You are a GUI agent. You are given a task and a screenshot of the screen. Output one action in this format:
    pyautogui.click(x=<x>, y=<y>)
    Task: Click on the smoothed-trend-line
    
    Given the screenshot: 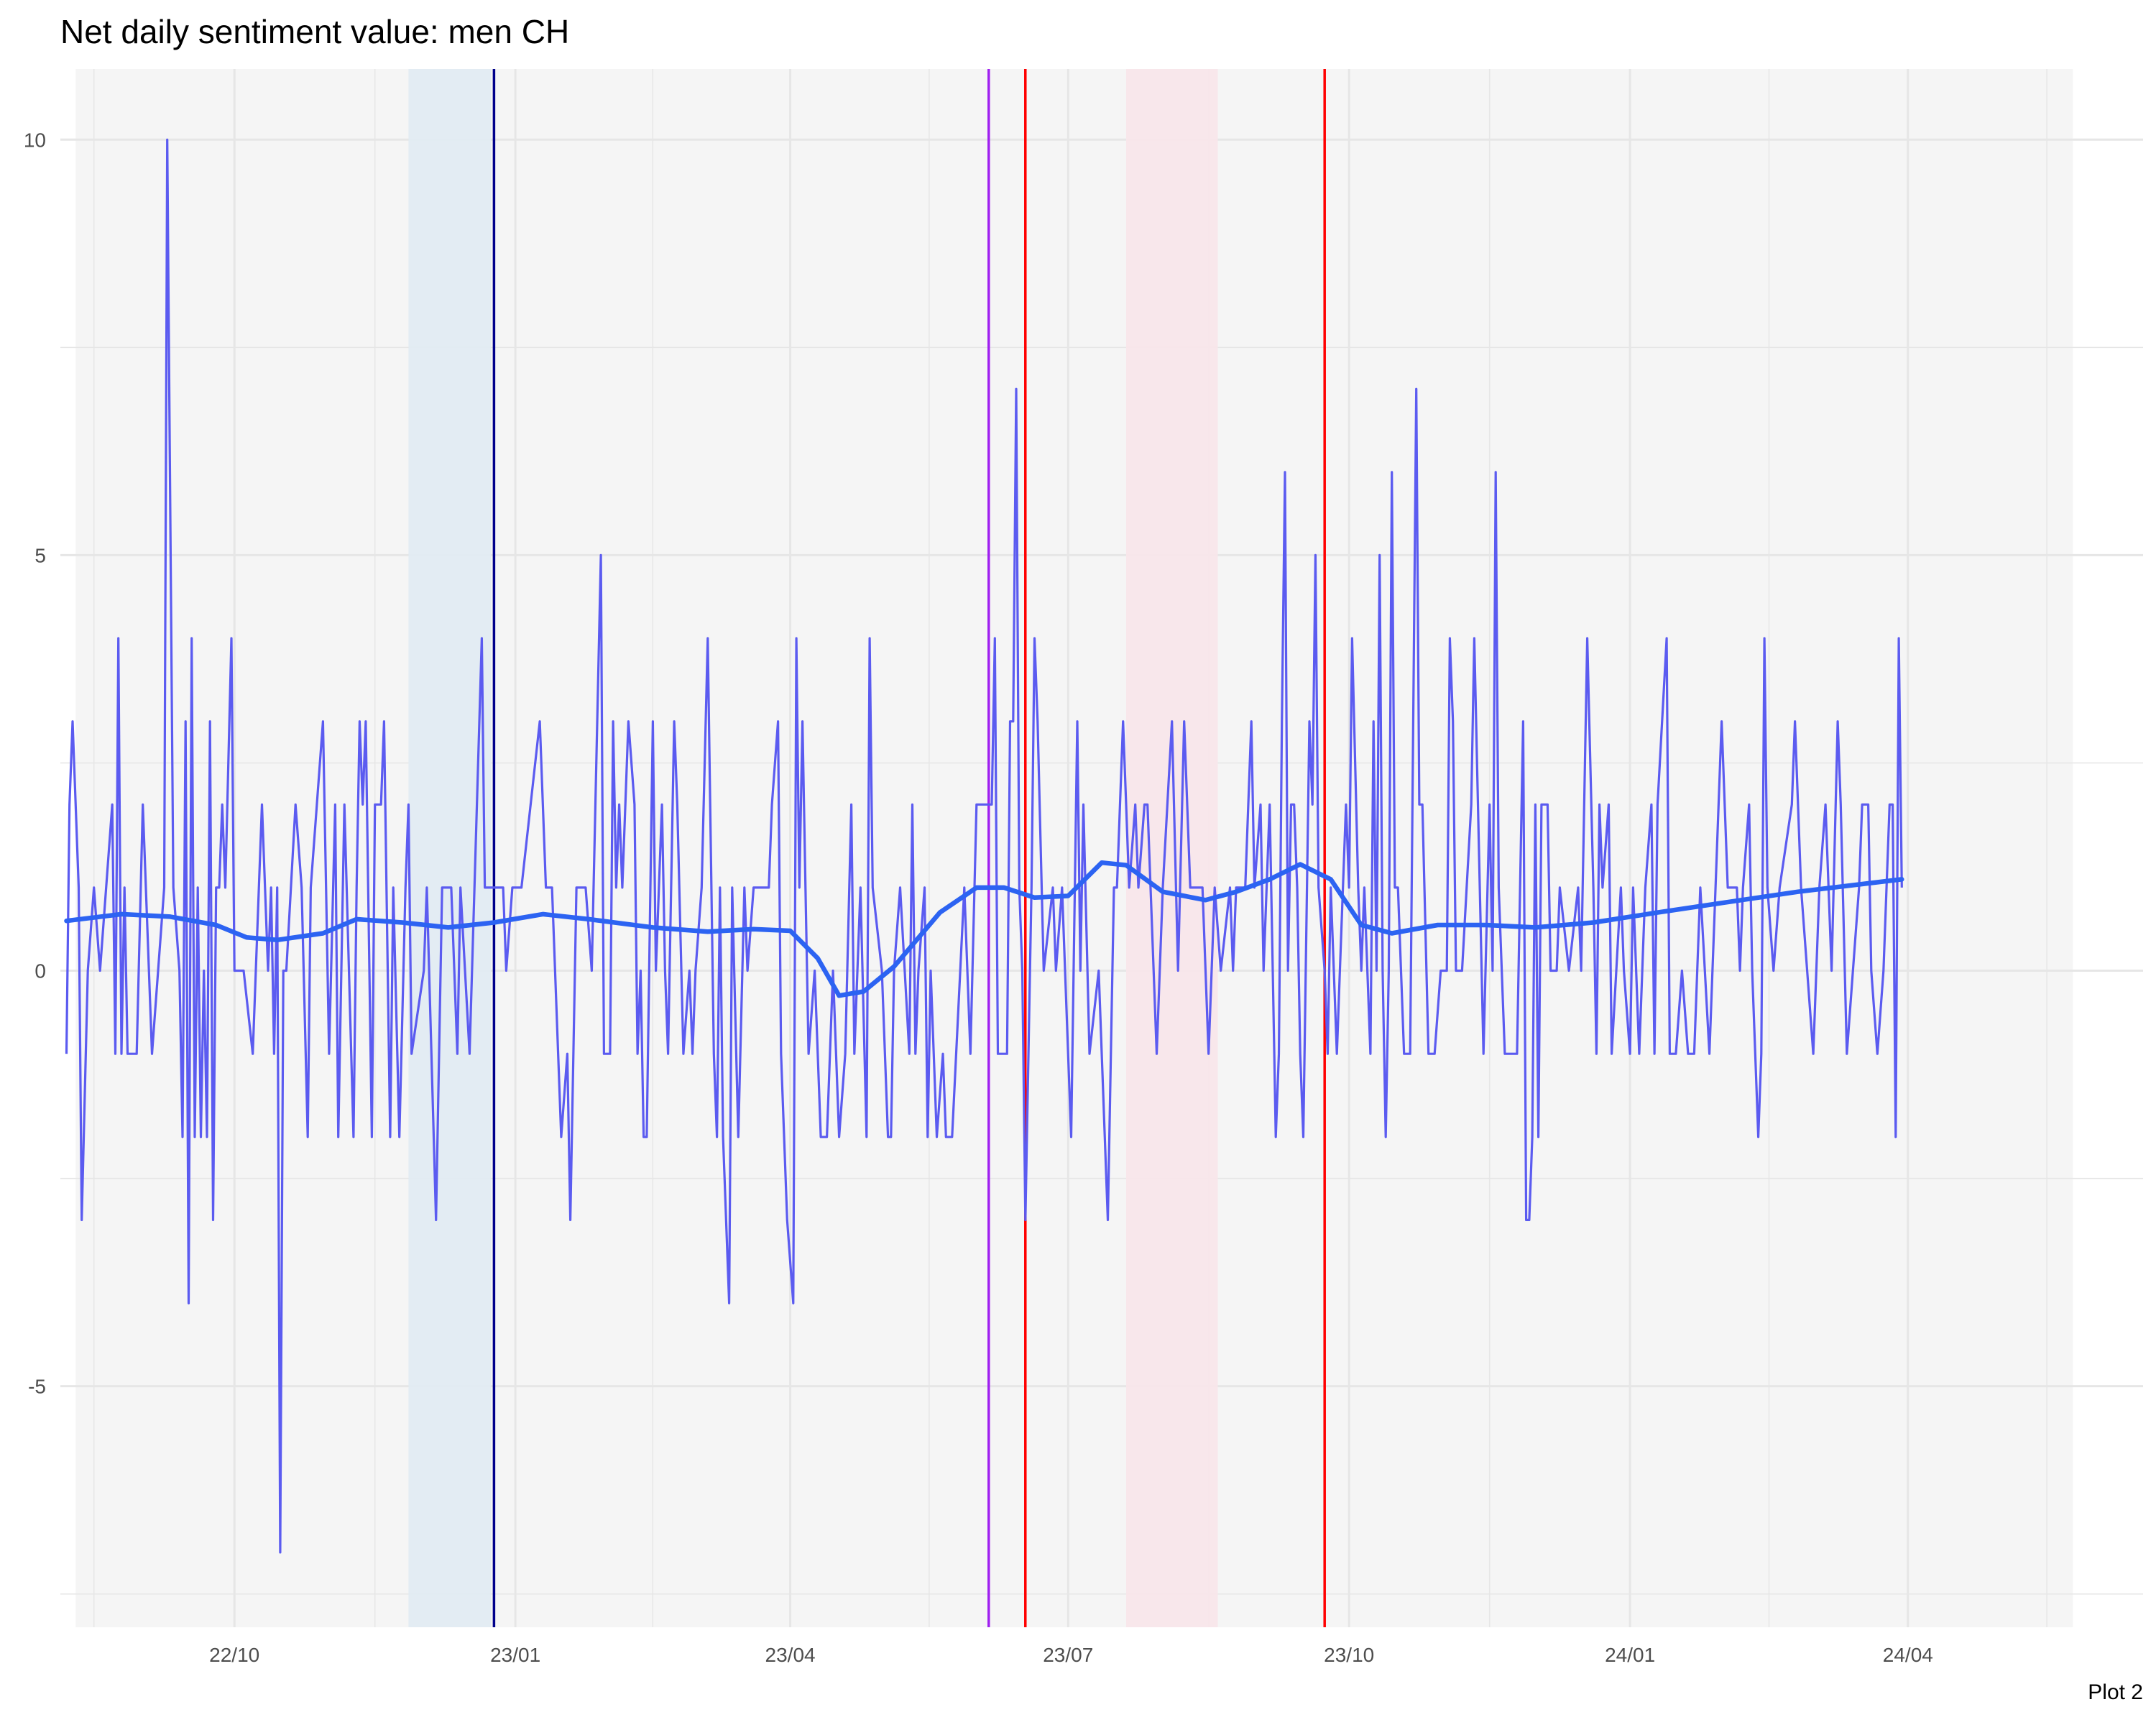 What is the action you would take?
    pyautogui.click(x=984, y=929)
    